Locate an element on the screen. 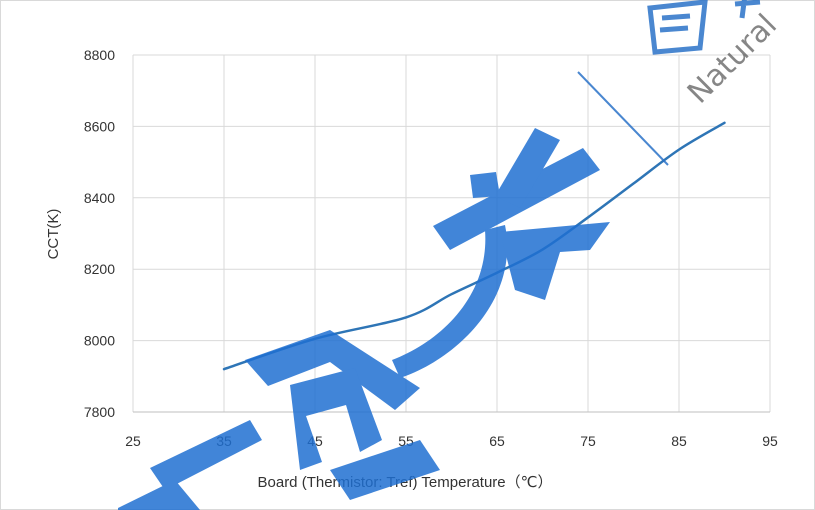 The image size is (815, 510). watermark-stroke-frame-top is located at coordinates (332, 370).